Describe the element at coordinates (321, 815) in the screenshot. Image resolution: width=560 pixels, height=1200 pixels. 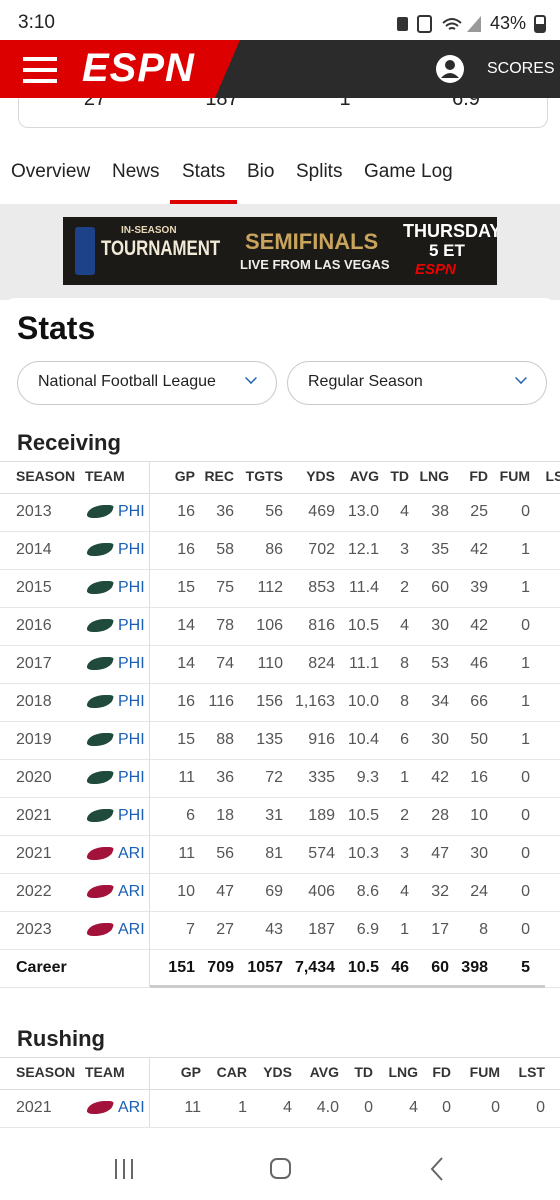
I see `stat-cell: 189` at that location.